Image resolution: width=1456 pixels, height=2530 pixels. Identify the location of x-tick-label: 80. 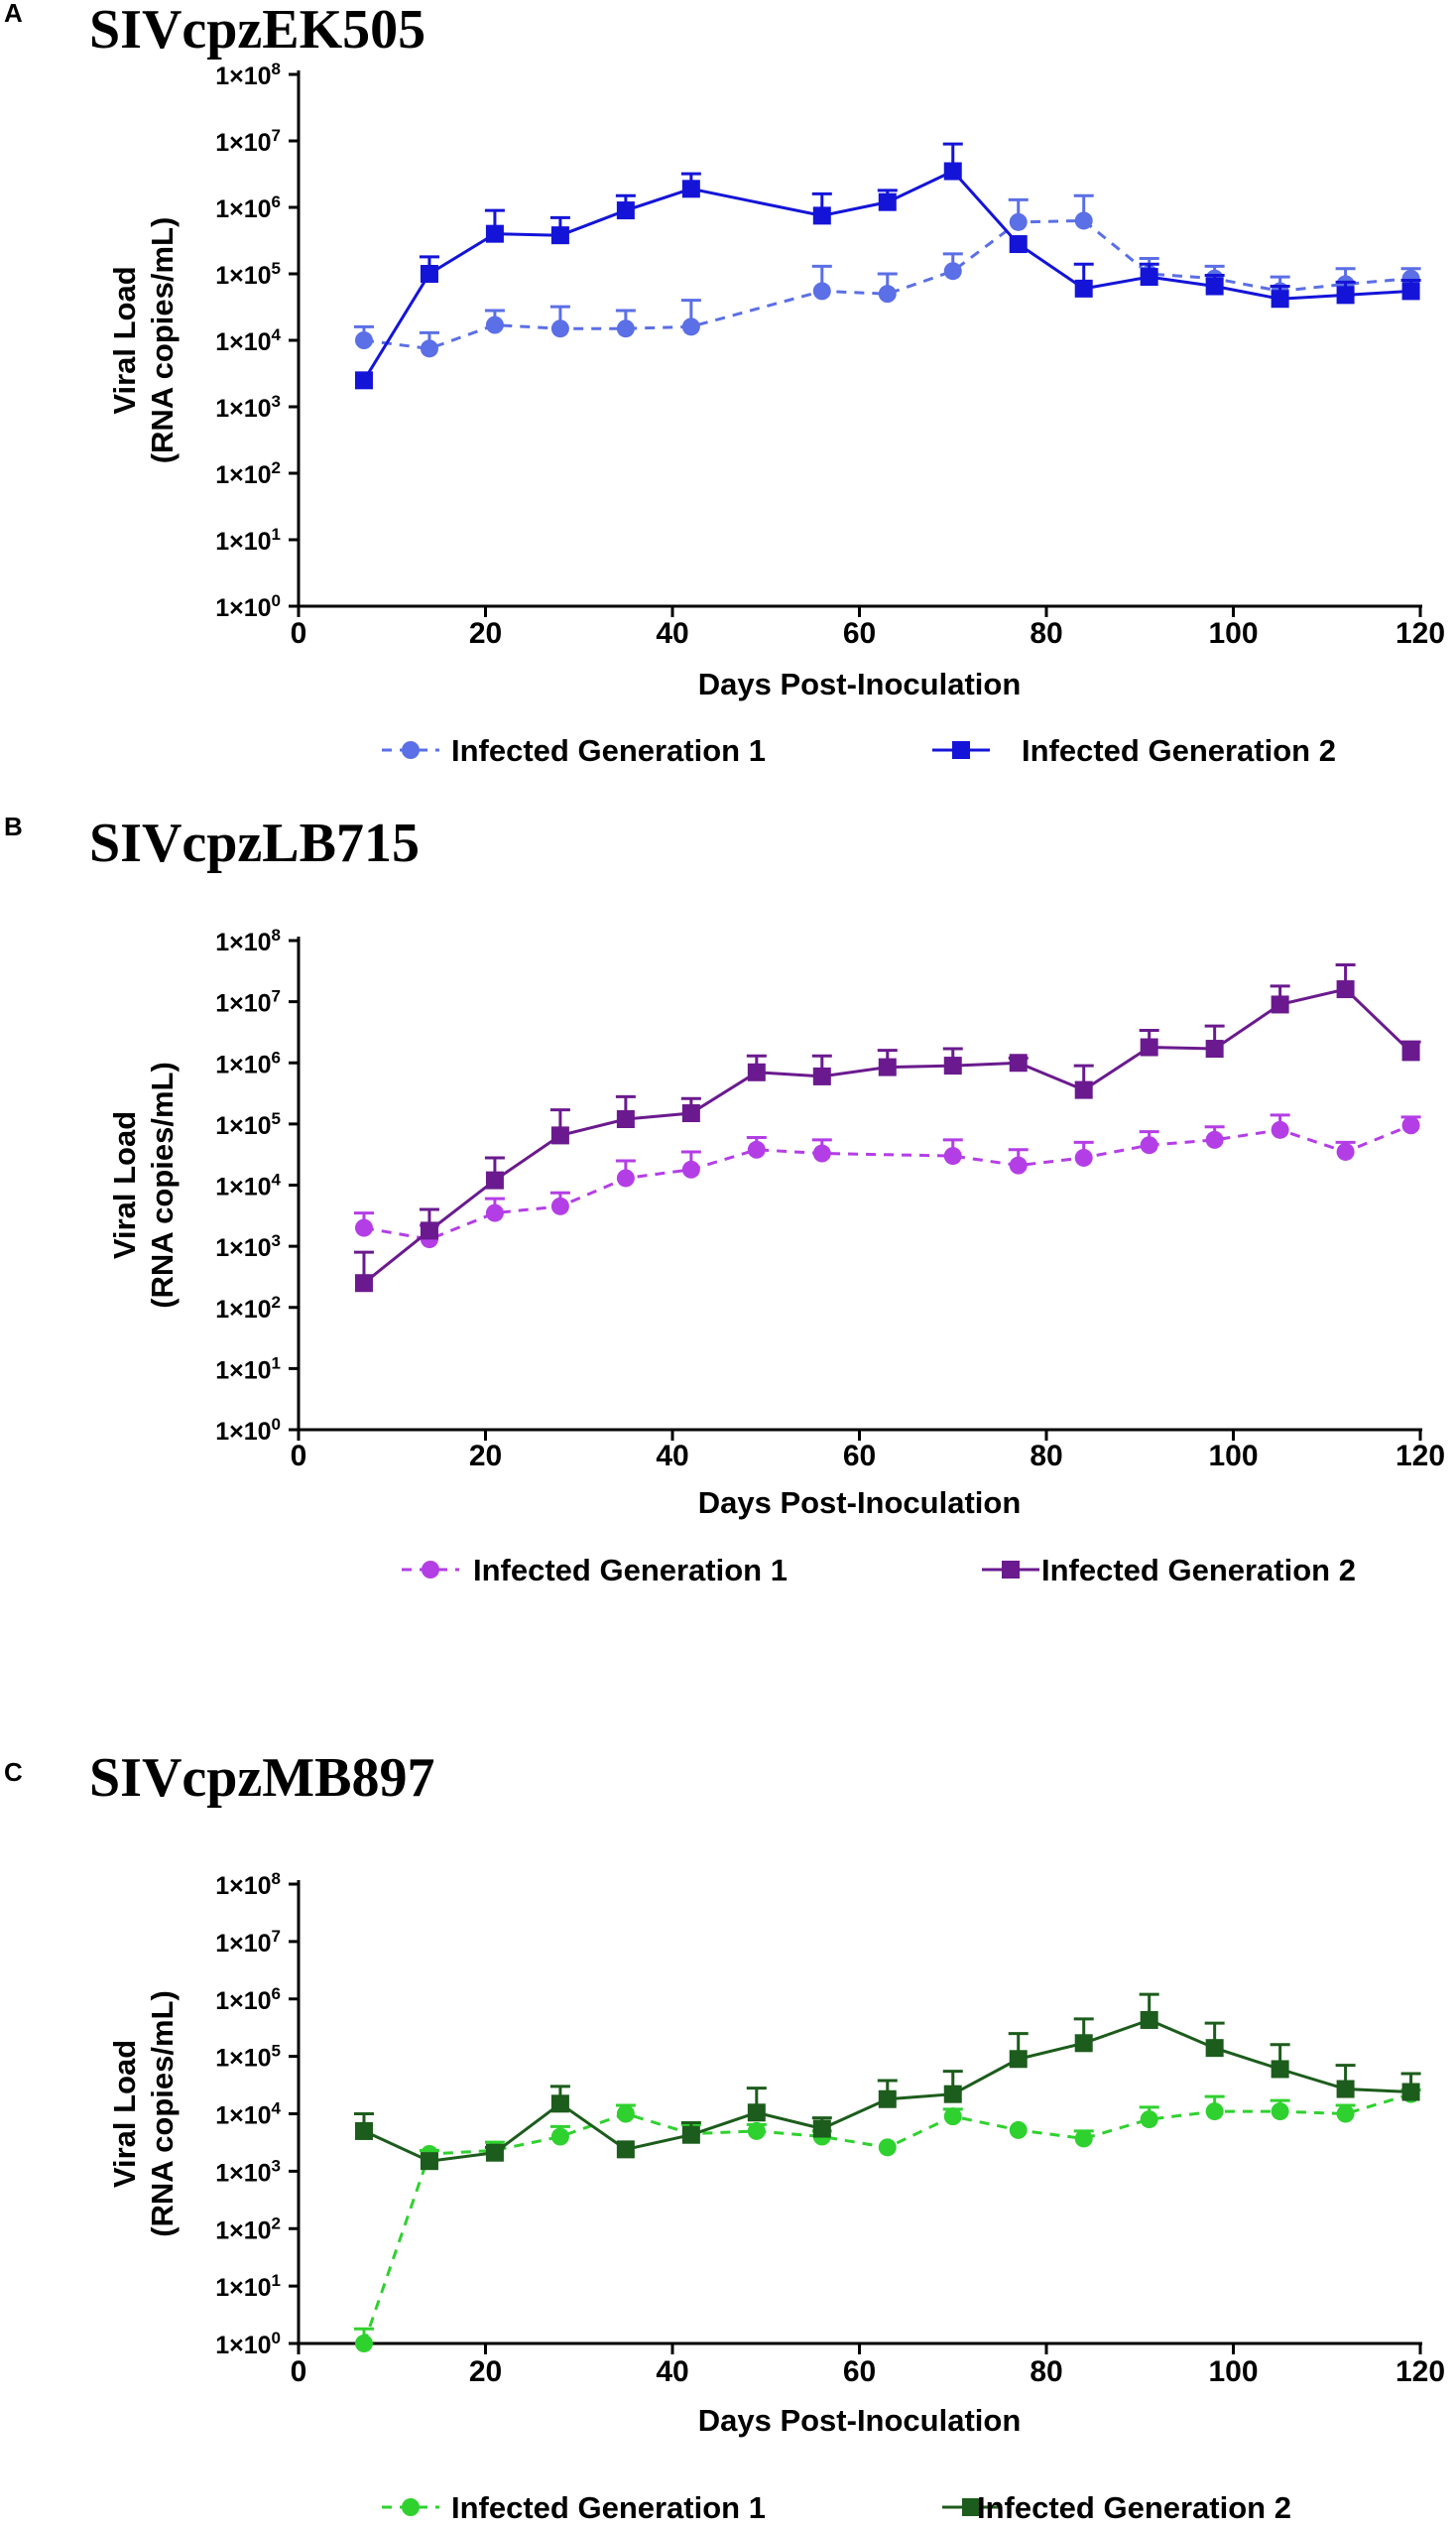
(1046, 1456).